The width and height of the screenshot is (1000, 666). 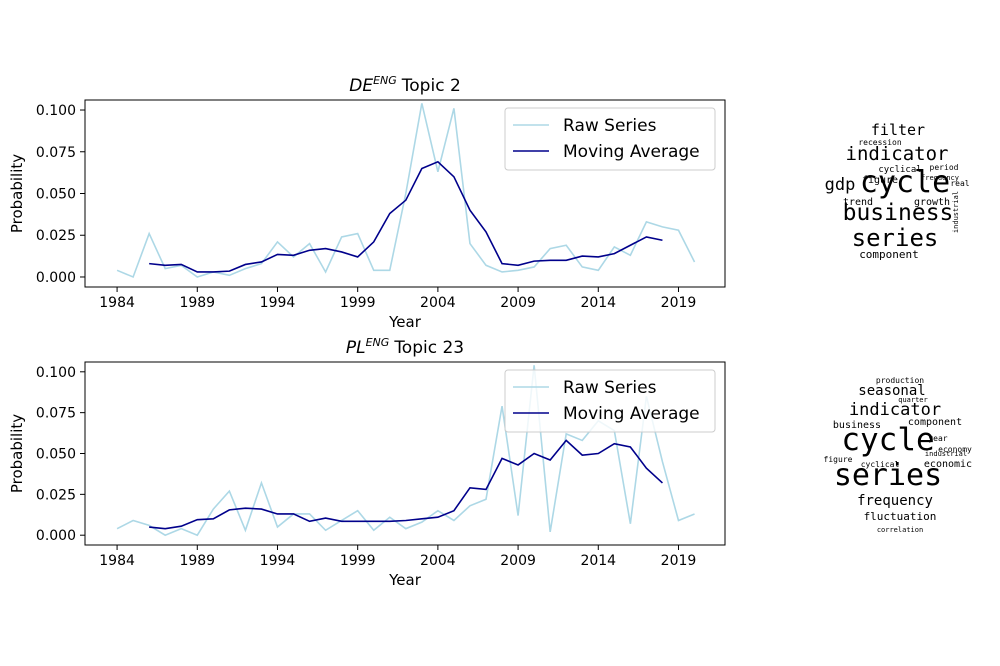 What do you see at coordinates (955, 449) in the screenshot?
I see `cloud-word: economy` at bounding box center [955, 449].